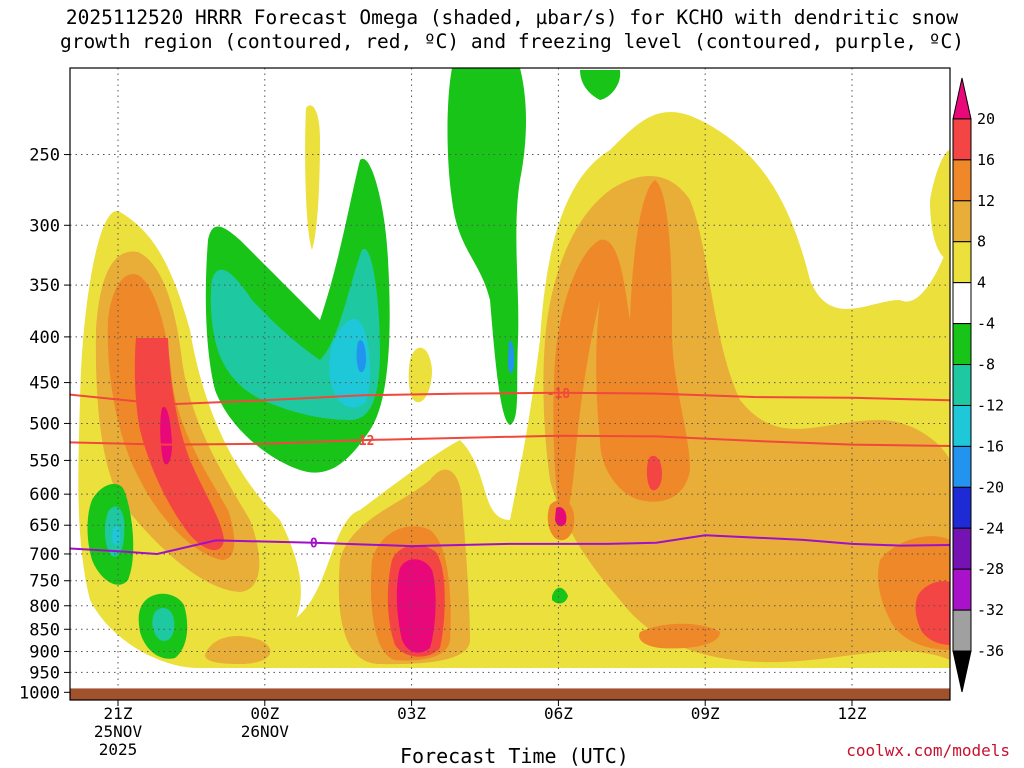 Image resolution: width=1024 pixels, height=768 pixels. I want to click on y-tick-label-900: 900, so click(44, 652).